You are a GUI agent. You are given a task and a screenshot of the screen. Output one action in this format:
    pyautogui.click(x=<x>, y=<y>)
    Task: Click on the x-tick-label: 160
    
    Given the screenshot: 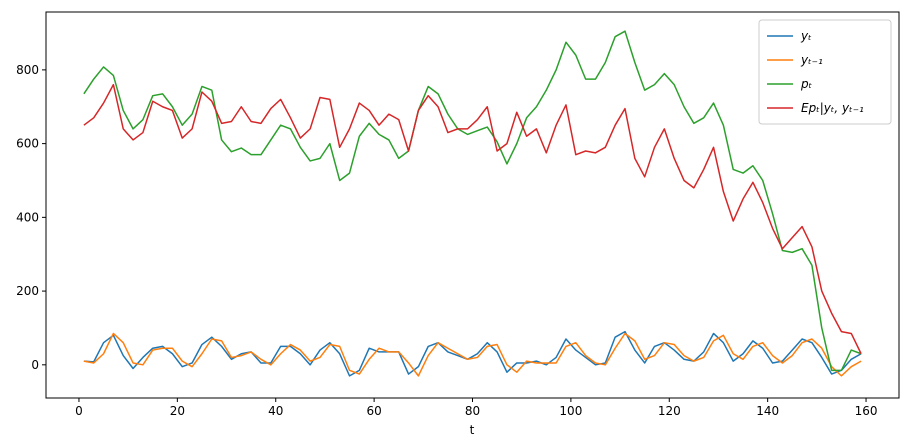 What is the action you would take?
    pyautogui.click(x=866, y=411)
    